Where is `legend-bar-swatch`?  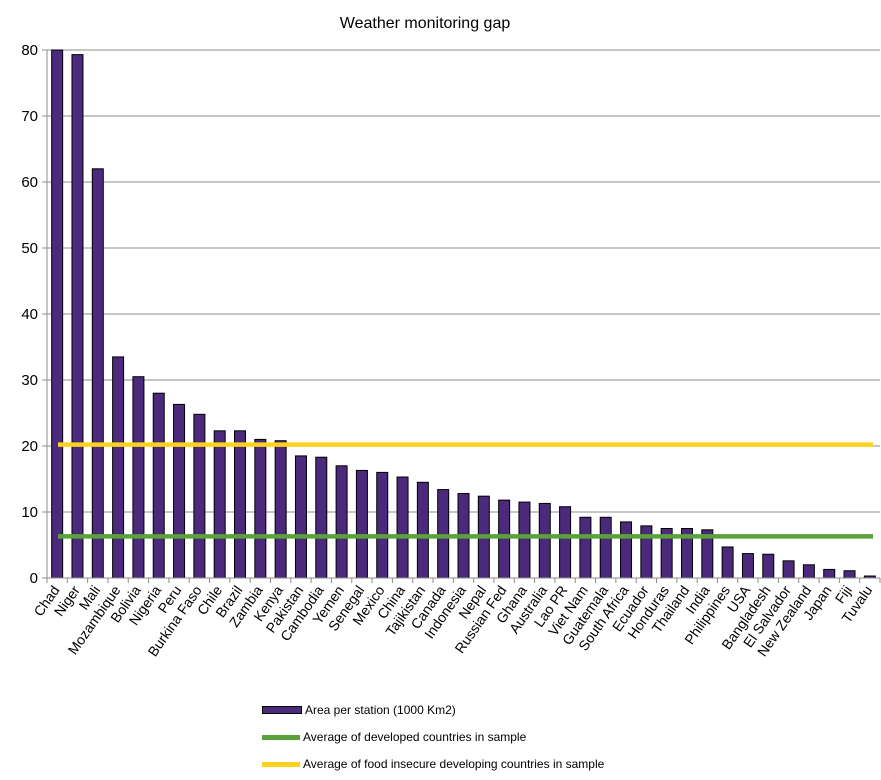
legend-bar-swatch is located at coordinates (282, 710).